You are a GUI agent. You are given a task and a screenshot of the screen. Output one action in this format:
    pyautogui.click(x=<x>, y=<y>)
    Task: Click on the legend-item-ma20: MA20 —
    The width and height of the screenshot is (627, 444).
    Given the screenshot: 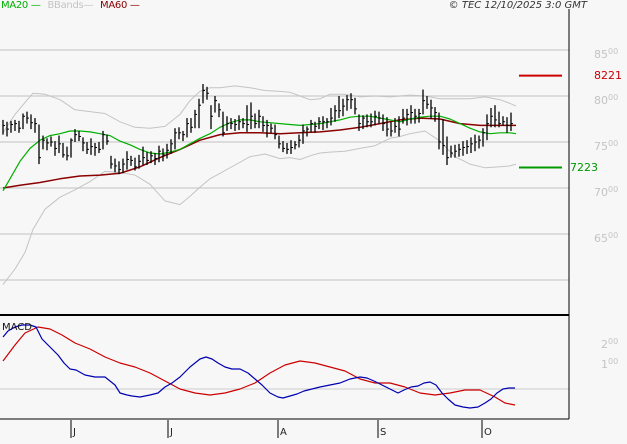 What is the action you would take?
    pyautogui.click(x=21, y=5)
    